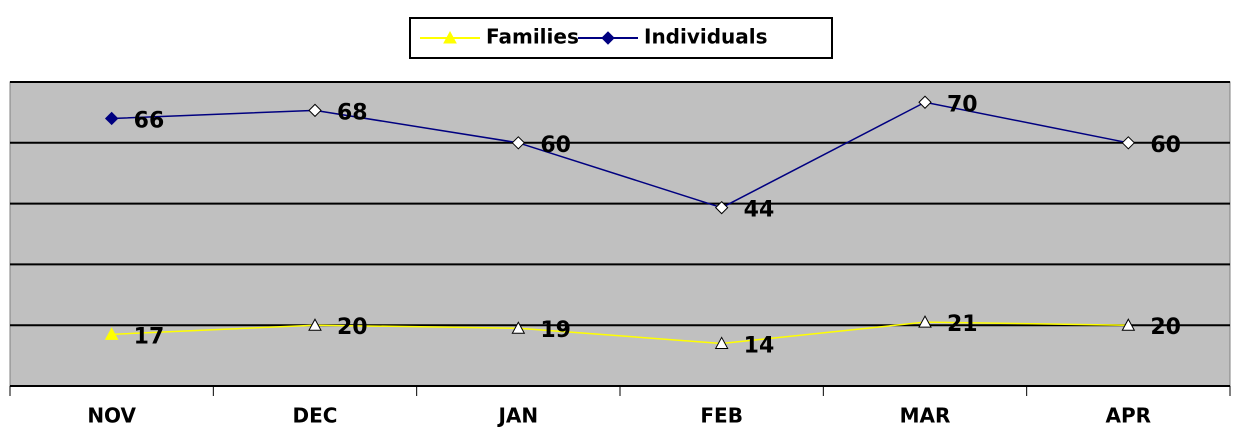 This screenshot has height=443, width=1241. I want to click on data-label: 21, so click(962, 324).